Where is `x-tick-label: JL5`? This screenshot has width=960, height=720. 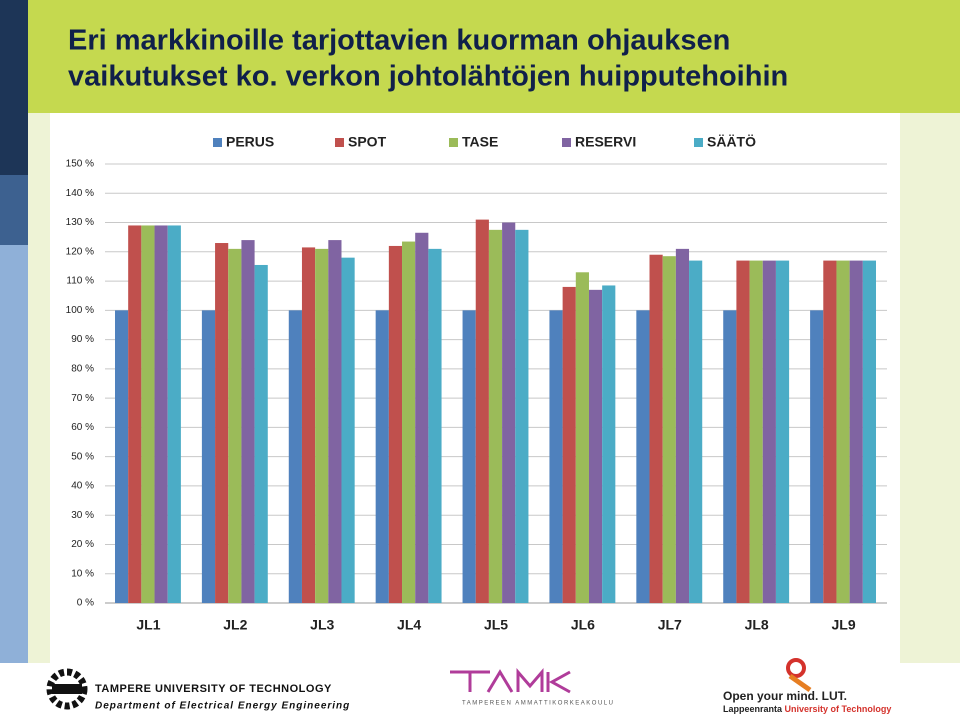
x-tick-label: JL5 is located at coordinates (496, 625).